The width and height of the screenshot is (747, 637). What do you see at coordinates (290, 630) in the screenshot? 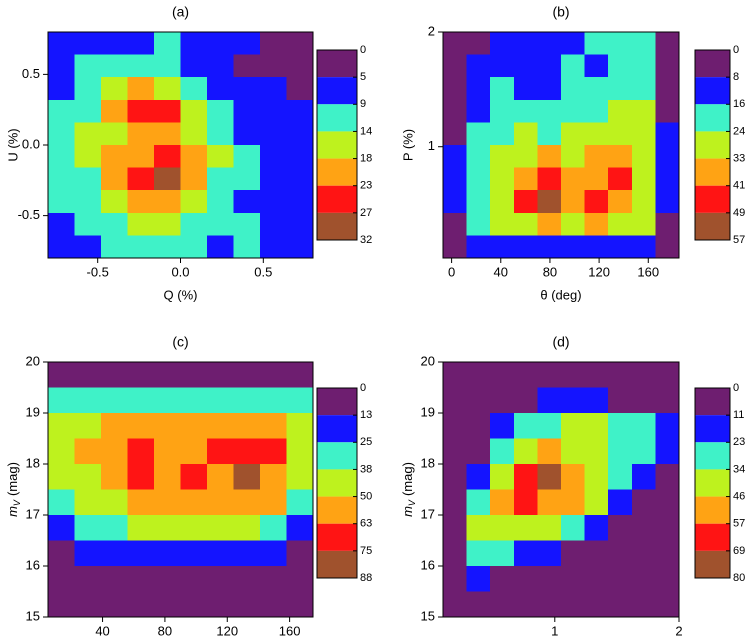
I see `x-tick-label: 160` at bounding box center [290, 630].